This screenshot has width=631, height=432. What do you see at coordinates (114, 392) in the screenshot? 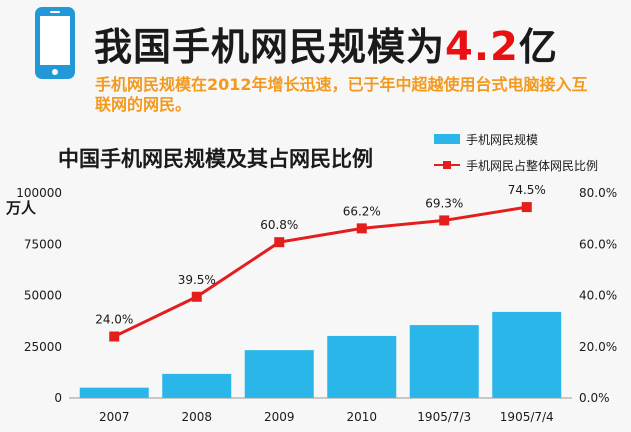
I see `bar-2007` at bounding box center [114, 392].